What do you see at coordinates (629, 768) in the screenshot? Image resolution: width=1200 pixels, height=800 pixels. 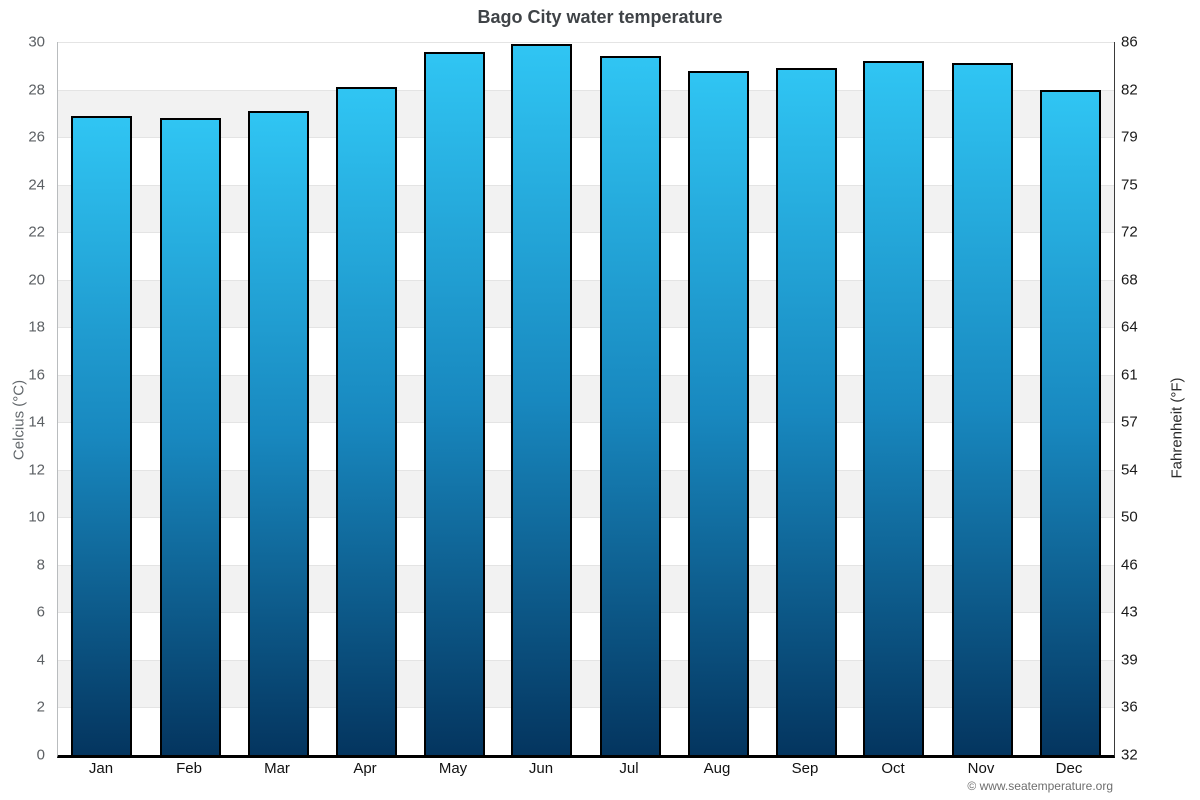 I see `month-label-jul: Jul` at bounding box center [629, 768].